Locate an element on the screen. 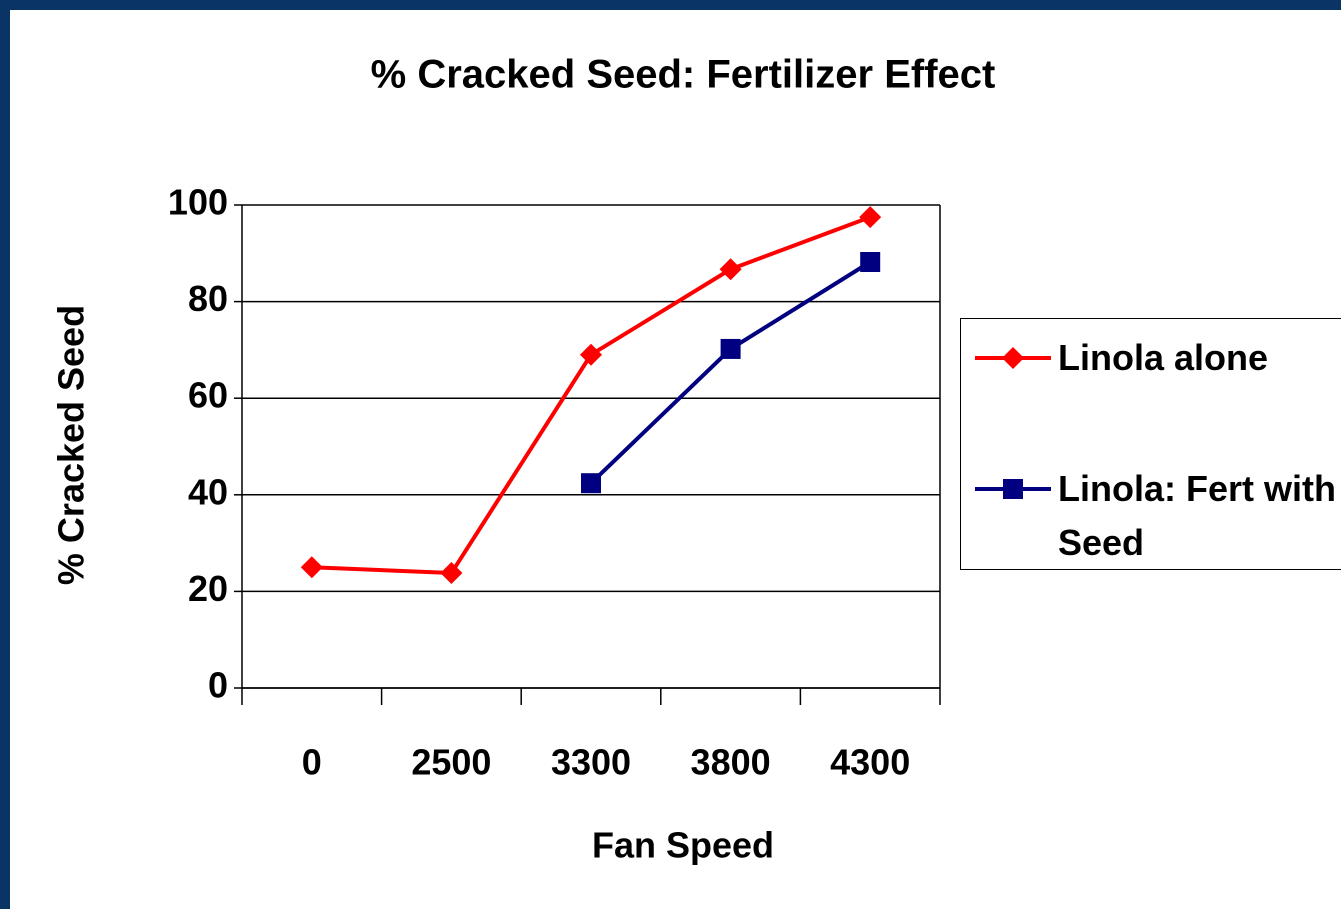 The height and width of the screenshot is (909, 1341). x-tick-label: 2500 is located at coordinates (451, 762).